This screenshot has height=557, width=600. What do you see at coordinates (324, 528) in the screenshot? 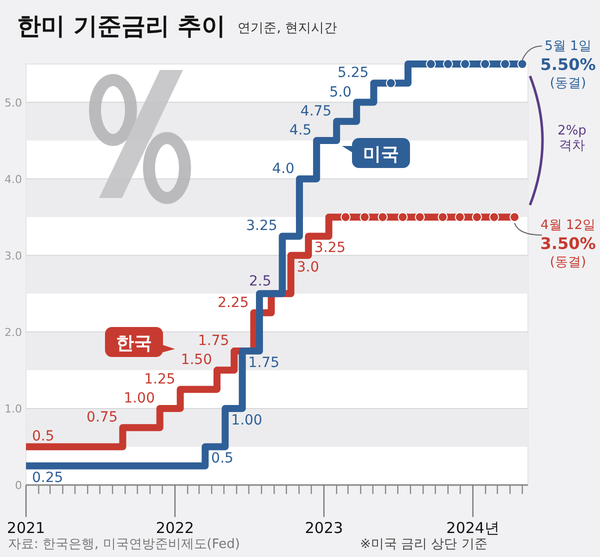
I see `x-tick-label: 2023` at bounding box center [324, 528].